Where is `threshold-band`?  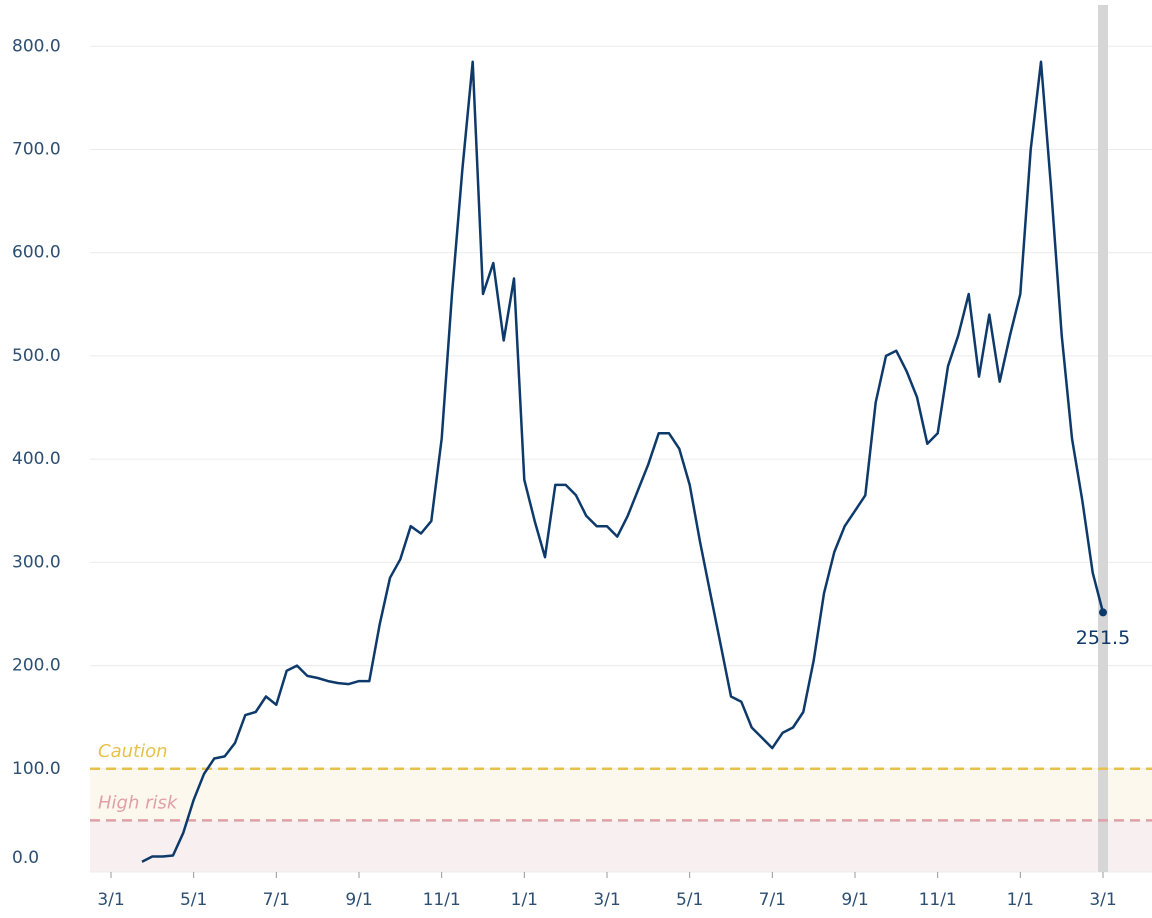 threshold-band is located at coordinates (621, 846).